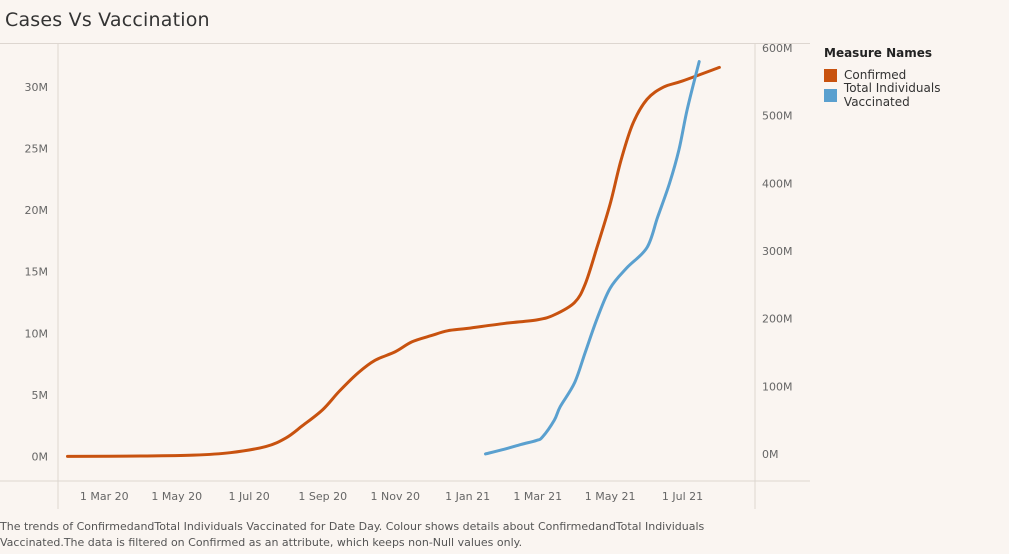 The height and width of the screenshot is (554, 1009). I want to click on legend-item-confirmed: Confirmed, so click(916, 75).